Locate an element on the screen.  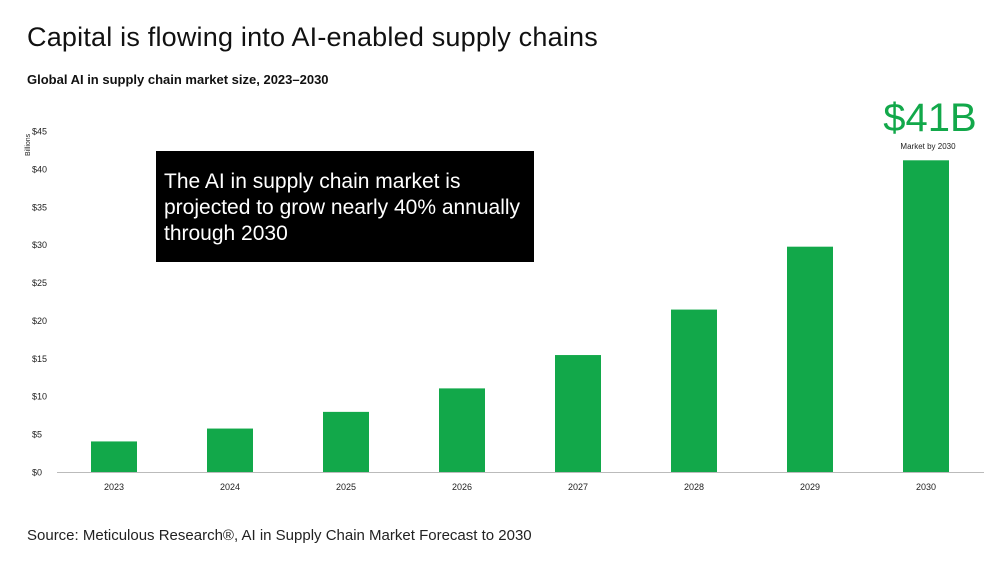
bar-2024 is located at coordinates (230, 450).